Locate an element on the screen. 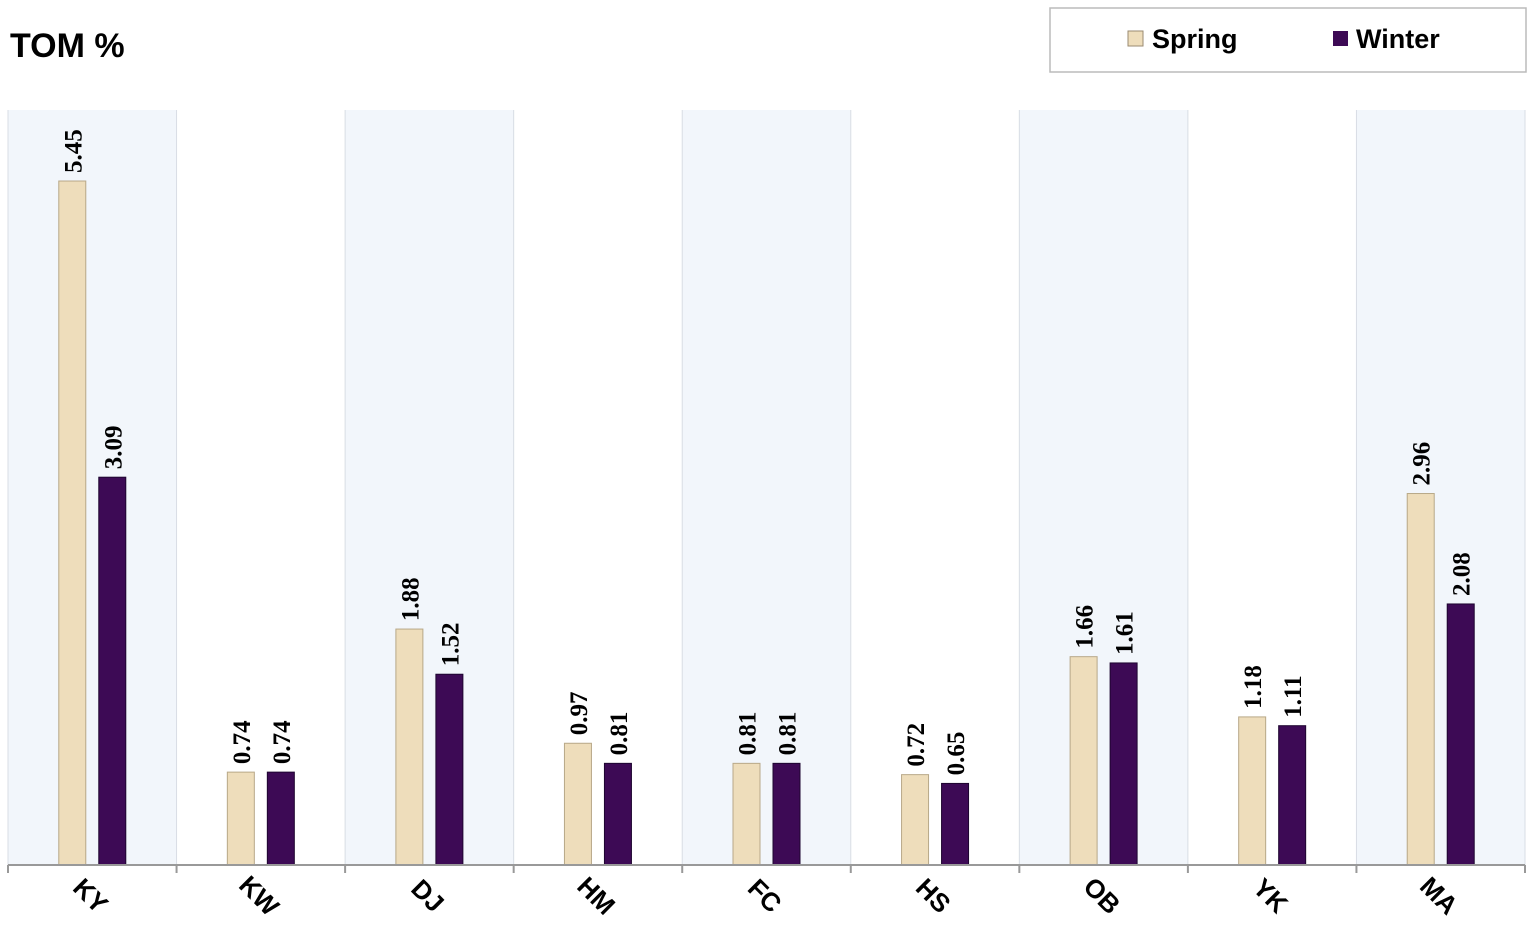  bar-spring-ma is located at coordinates (1420, 679).